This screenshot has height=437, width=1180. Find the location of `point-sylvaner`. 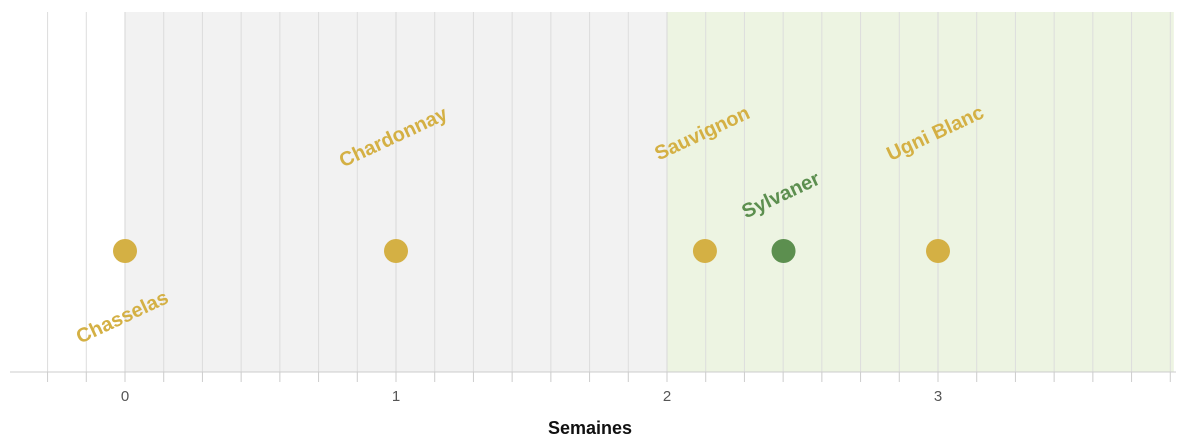

point-sylvaner is located at coordinates (783, 251).